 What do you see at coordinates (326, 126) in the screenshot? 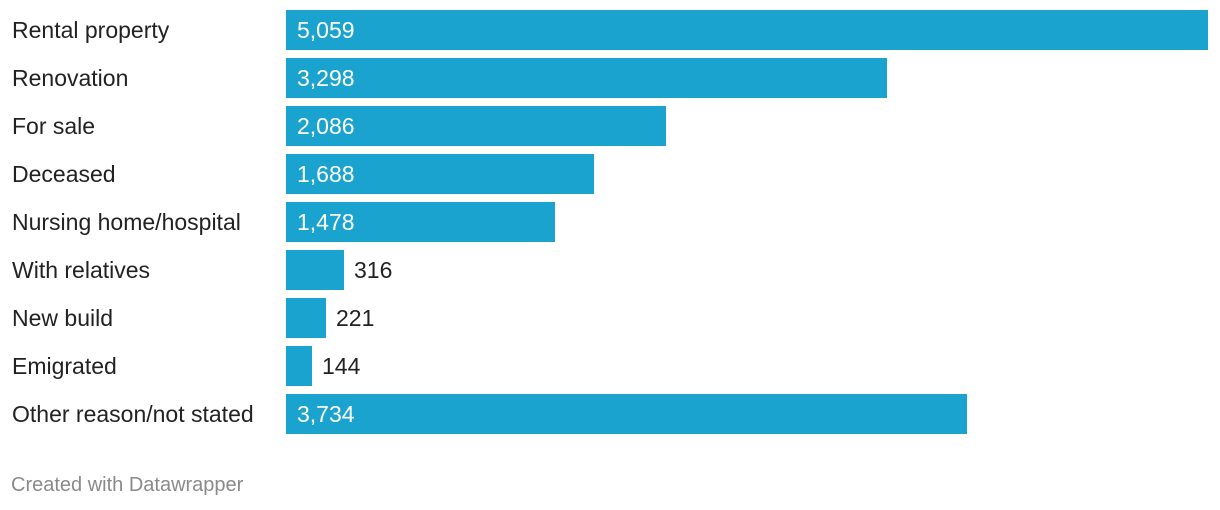
I see `value-label: 2,086` at bounding box center [326, 126].